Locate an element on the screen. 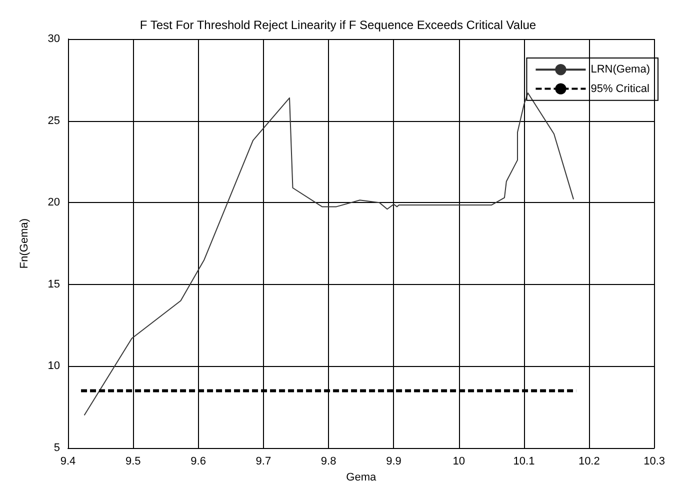  x-tick-label: 9.9 is located at coordinates (394, 462).